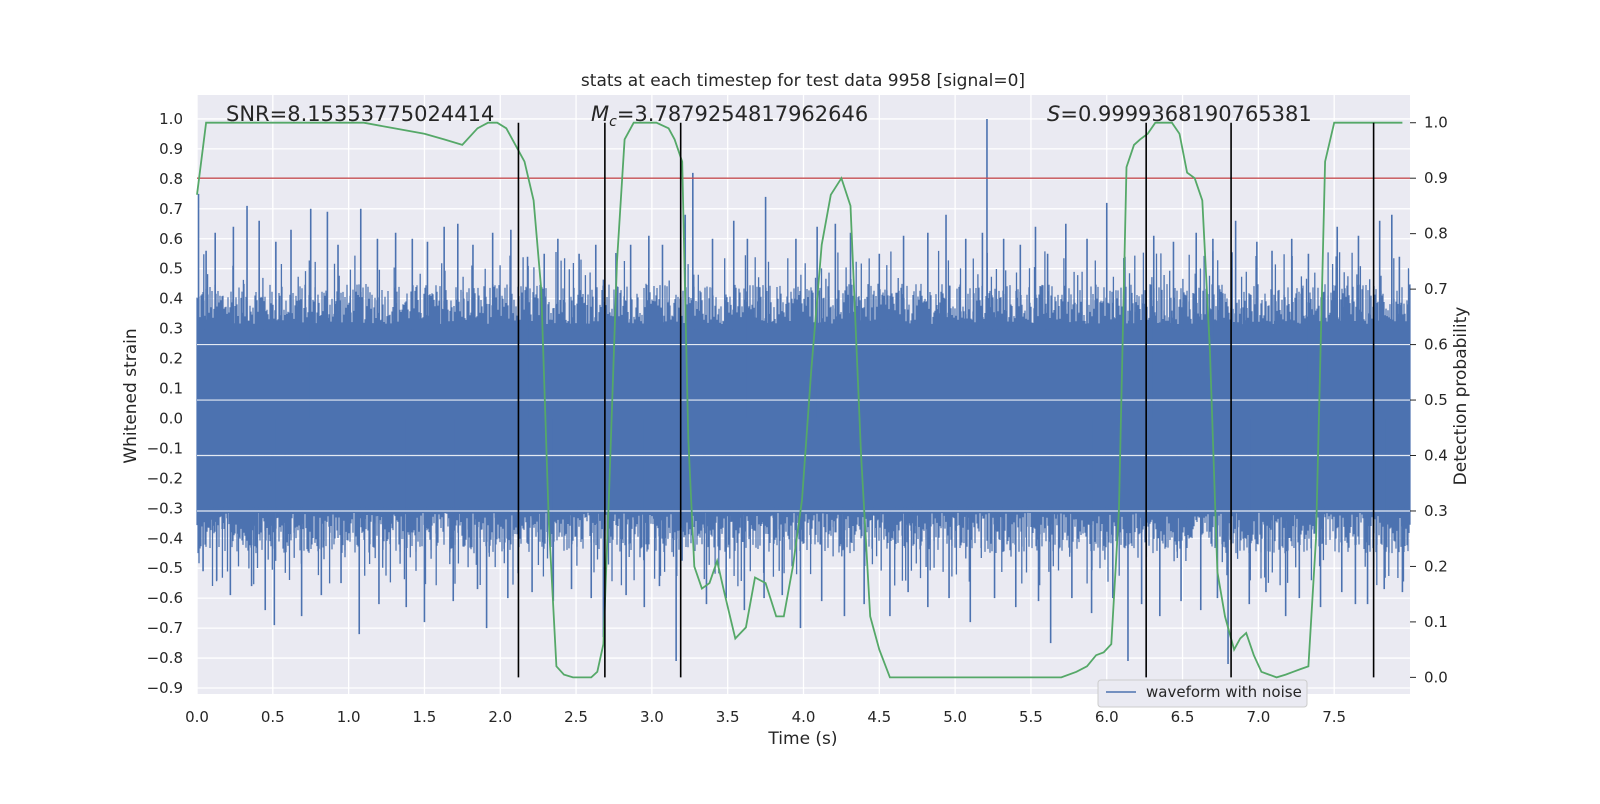 The image size is (1600, 804). What do you see at coordinates (171, 239) in the screenshot?
I see `y-tick-label: 0.6` at bounding box center [171, 239].